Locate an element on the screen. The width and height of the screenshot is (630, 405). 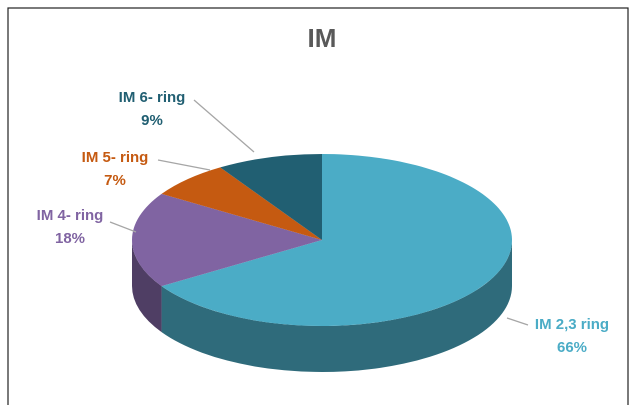
slice-label: IM 2,3 ring is located at coordinates (572, 324).